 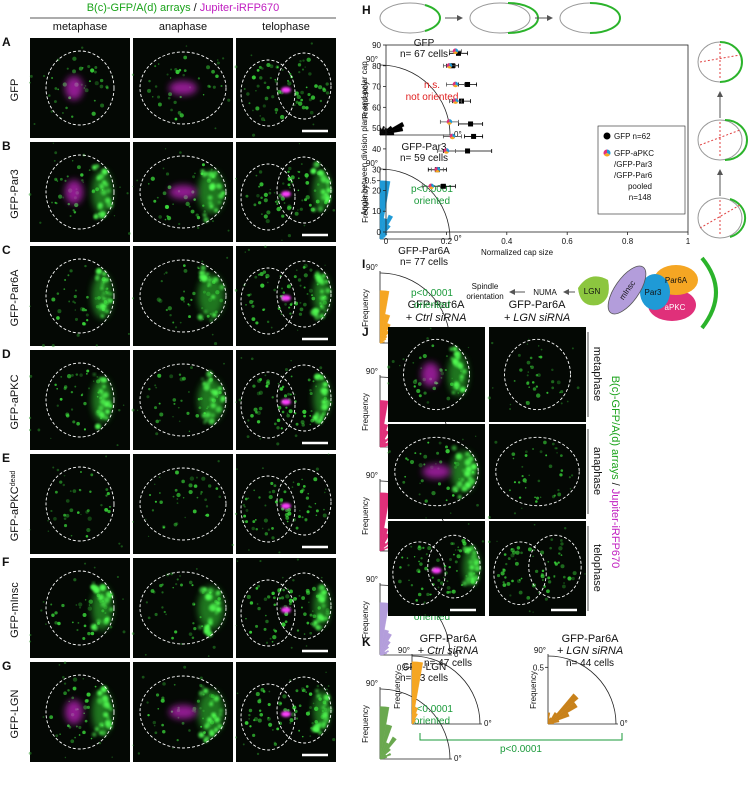 What do you see at coordinates (423, 147) in the screenshot?
I see `rose-title: GFP-Par3` at bounding box center [423, 147].